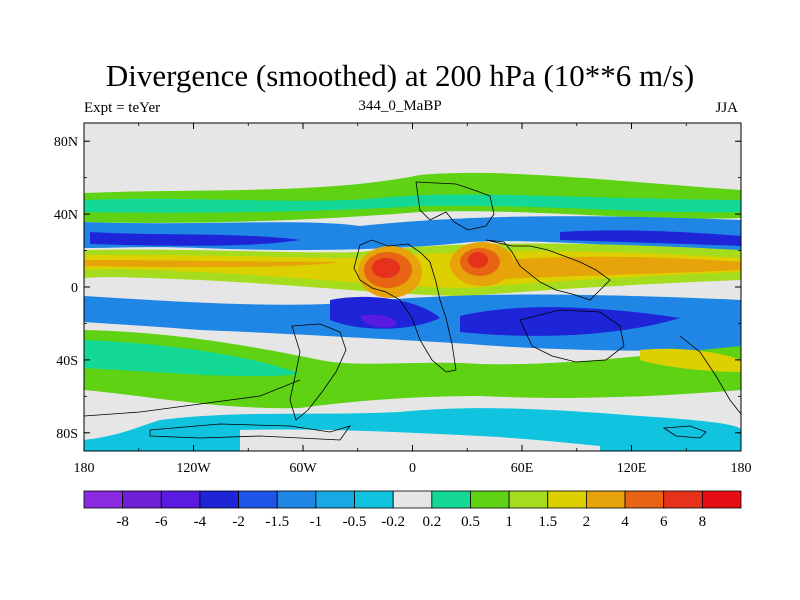  Describe the element at coordinates (625, 522) in the screenshot. I see `colorbar-label: 4` at that location.